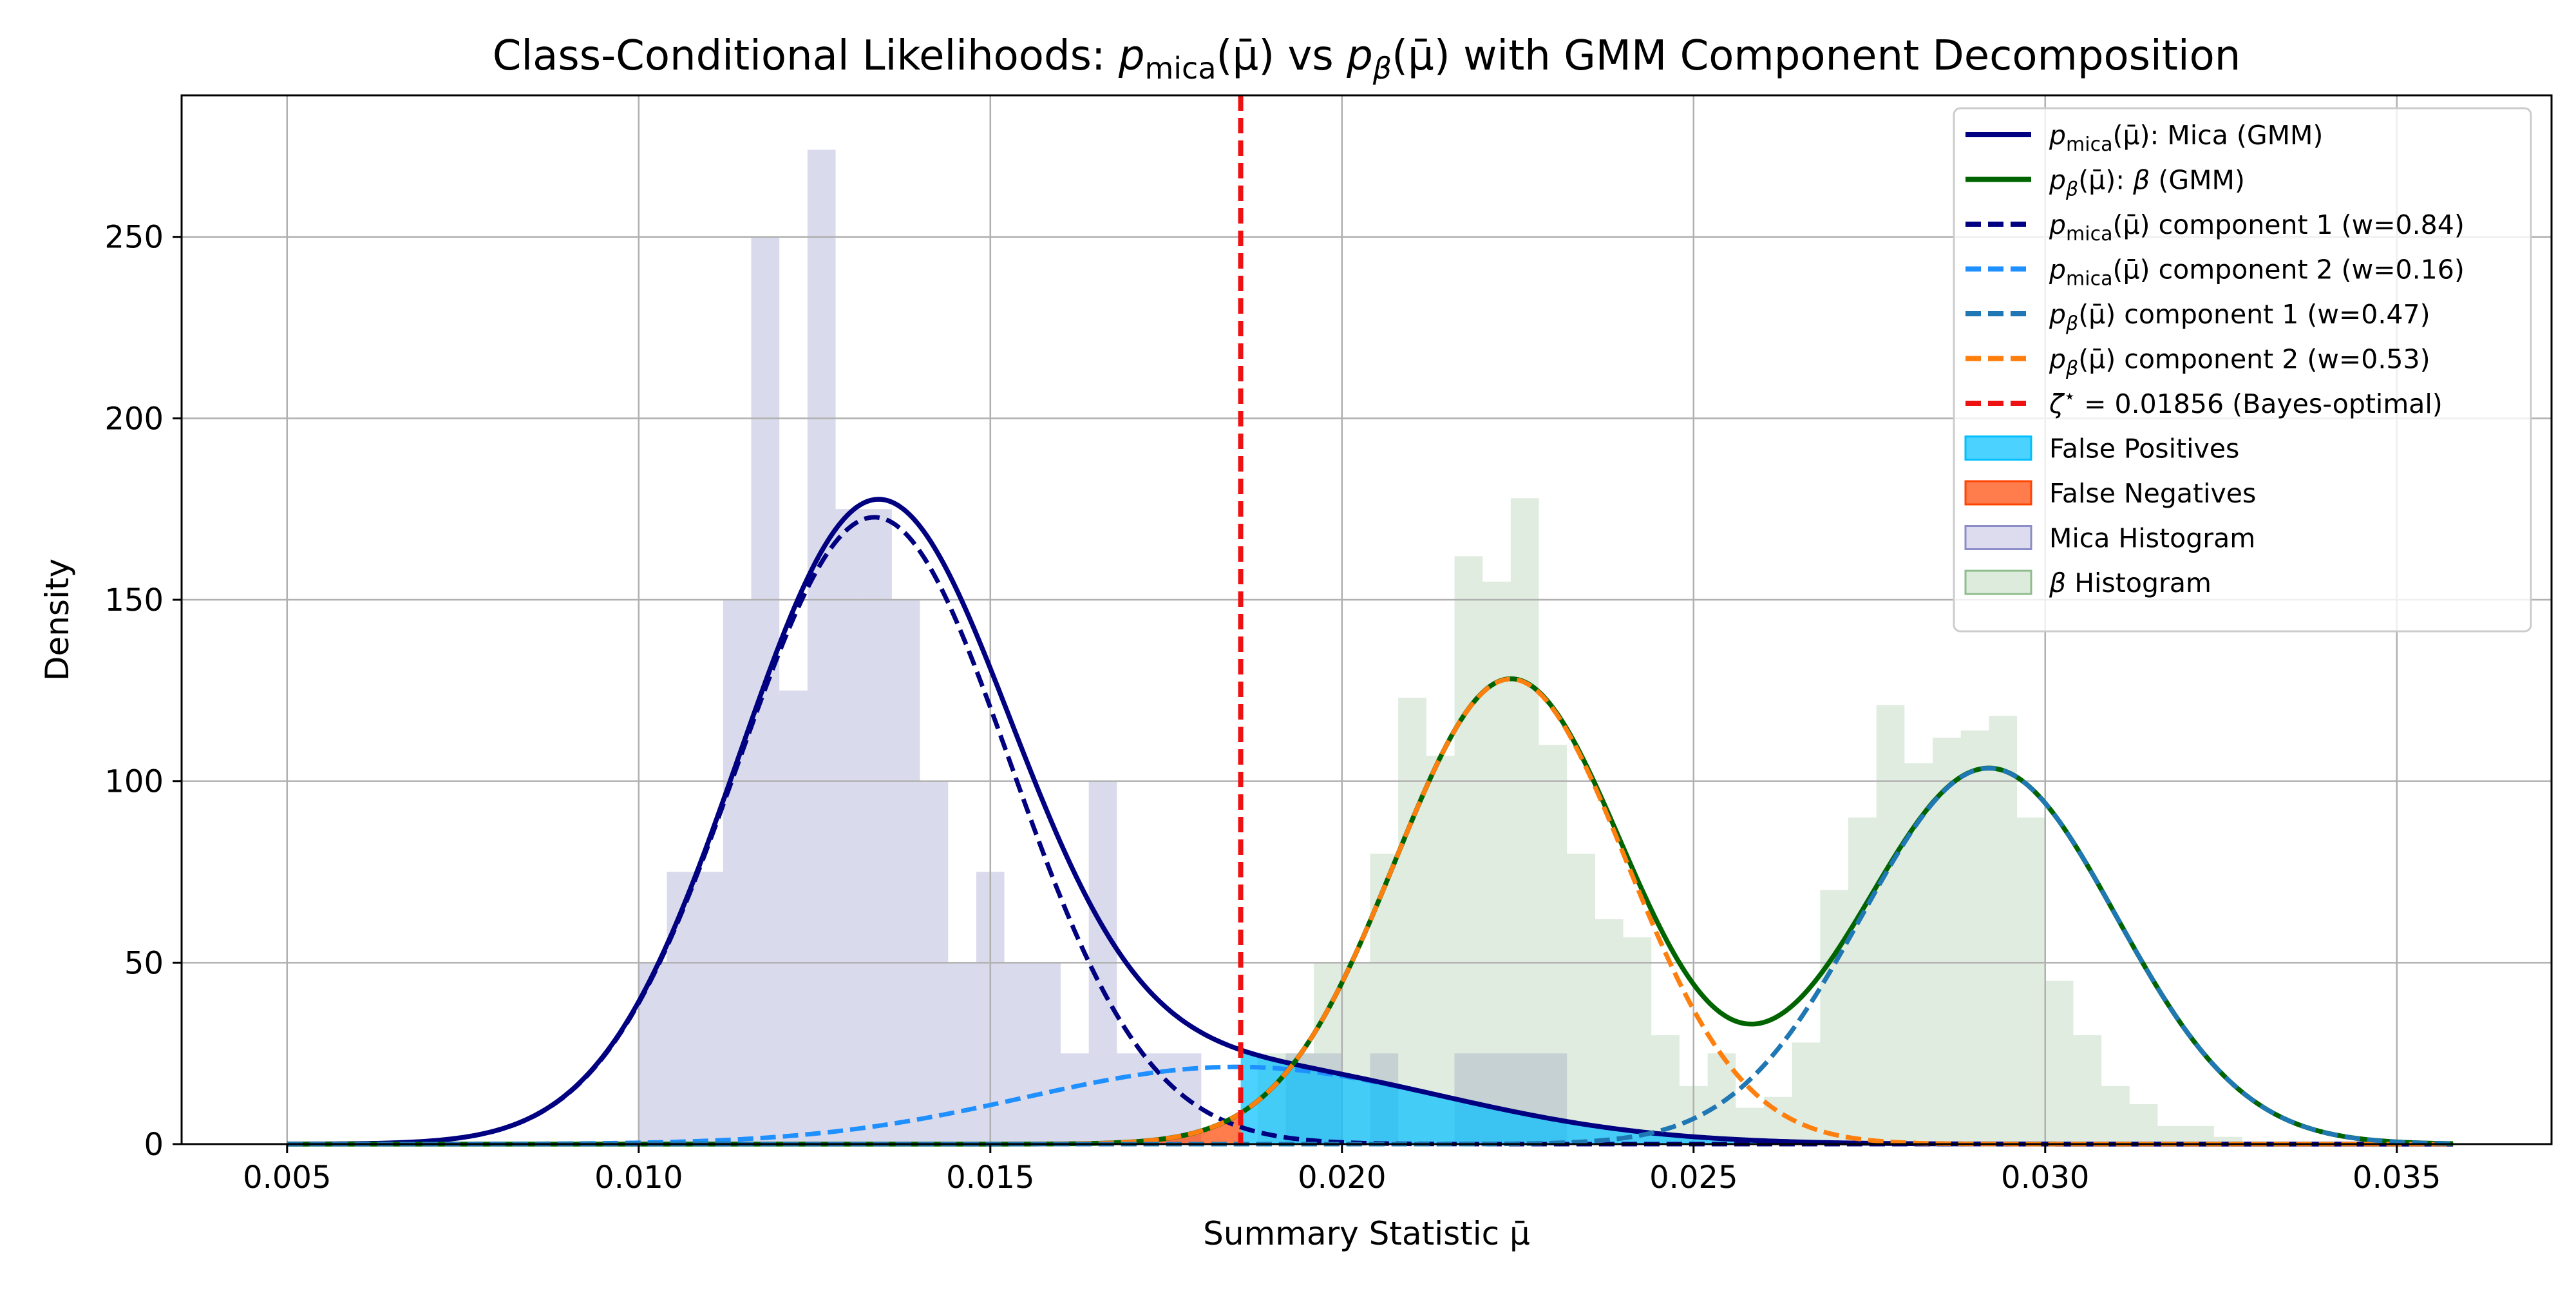 The height and width of the screenshot is (1291, 2576). What do you see at coordinates (2152, 538) in the screenshot?
I see `legend-label-mica-hist: Mica Histogram` at bounding box center [2152, 538].